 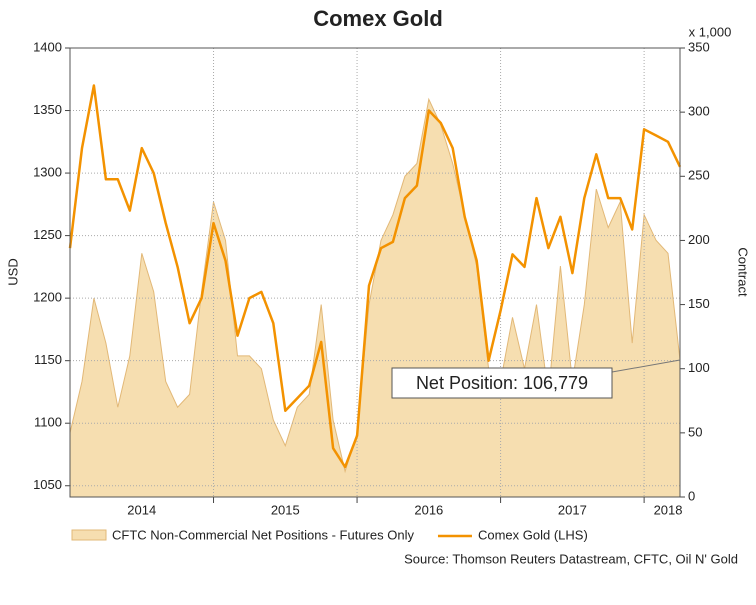 I want to click on y-tick-label: 1150, so click(x=48, y=359).